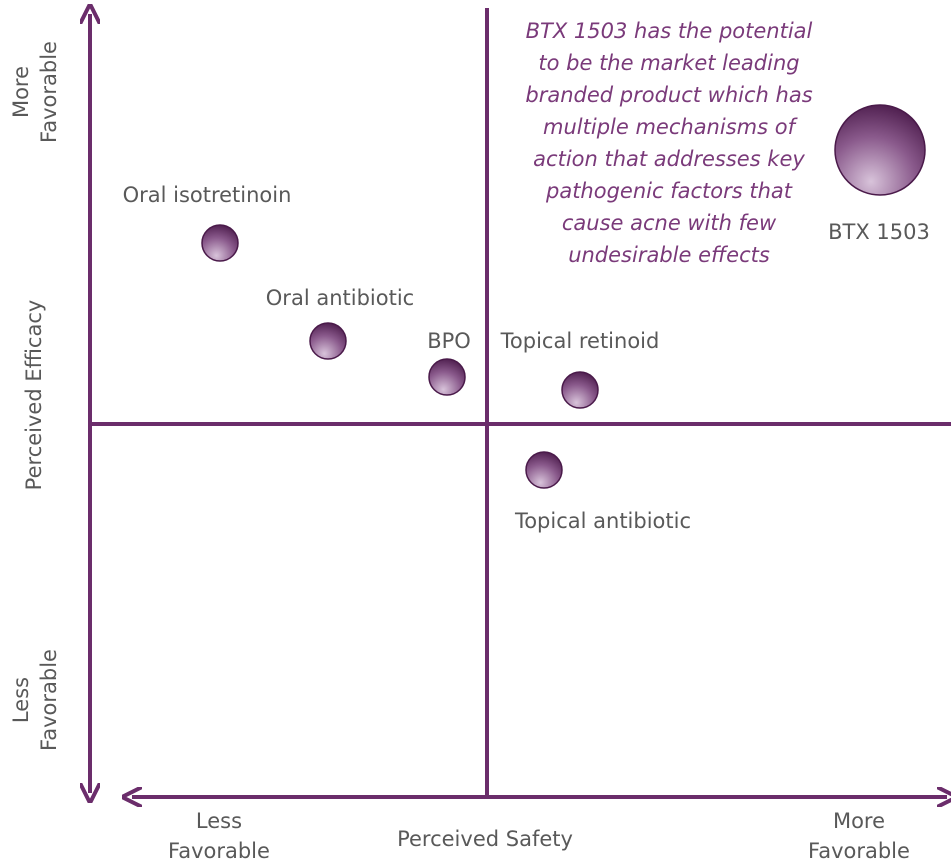  What do you see at coordinates (21, 700) in the screenshot?
I see `y-bottom-label: Less` at bounding box center [21, 700].